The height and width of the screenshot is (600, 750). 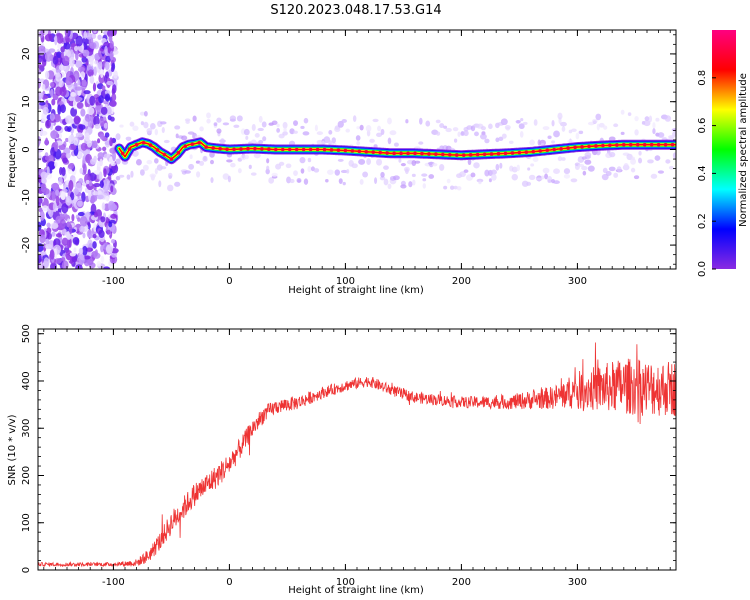 What do you see at coordinates (26, 197) in the screenshot?
I see `y-tick-label: -10` at bounding box center [26, 197].